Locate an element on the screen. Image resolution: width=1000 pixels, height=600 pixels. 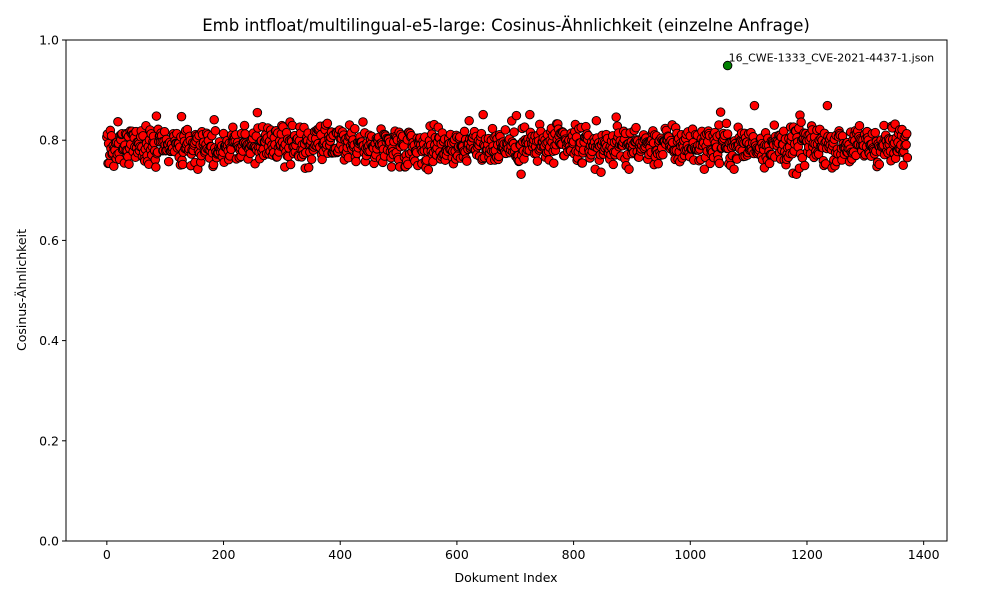
x-tick-label: 200 is located at coordinates (224, 554).